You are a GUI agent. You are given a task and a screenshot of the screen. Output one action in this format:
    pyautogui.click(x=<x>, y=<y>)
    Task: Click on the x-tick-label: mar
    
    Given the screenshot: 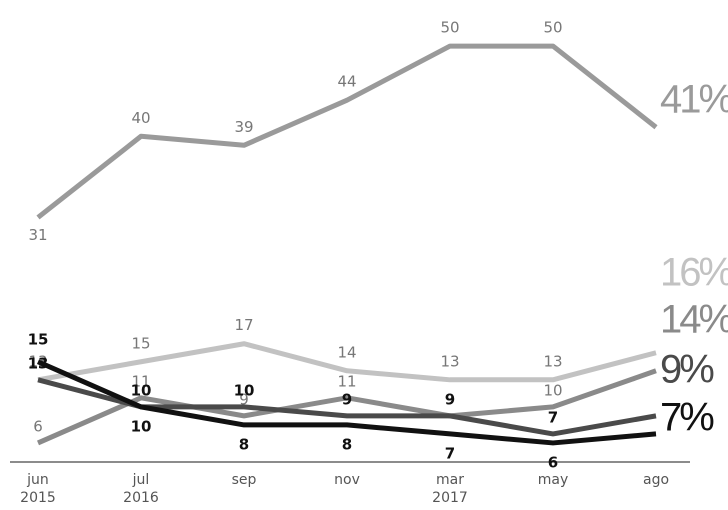 What is the action you would take?
    pyautogui.click(x=450, y=480)
    